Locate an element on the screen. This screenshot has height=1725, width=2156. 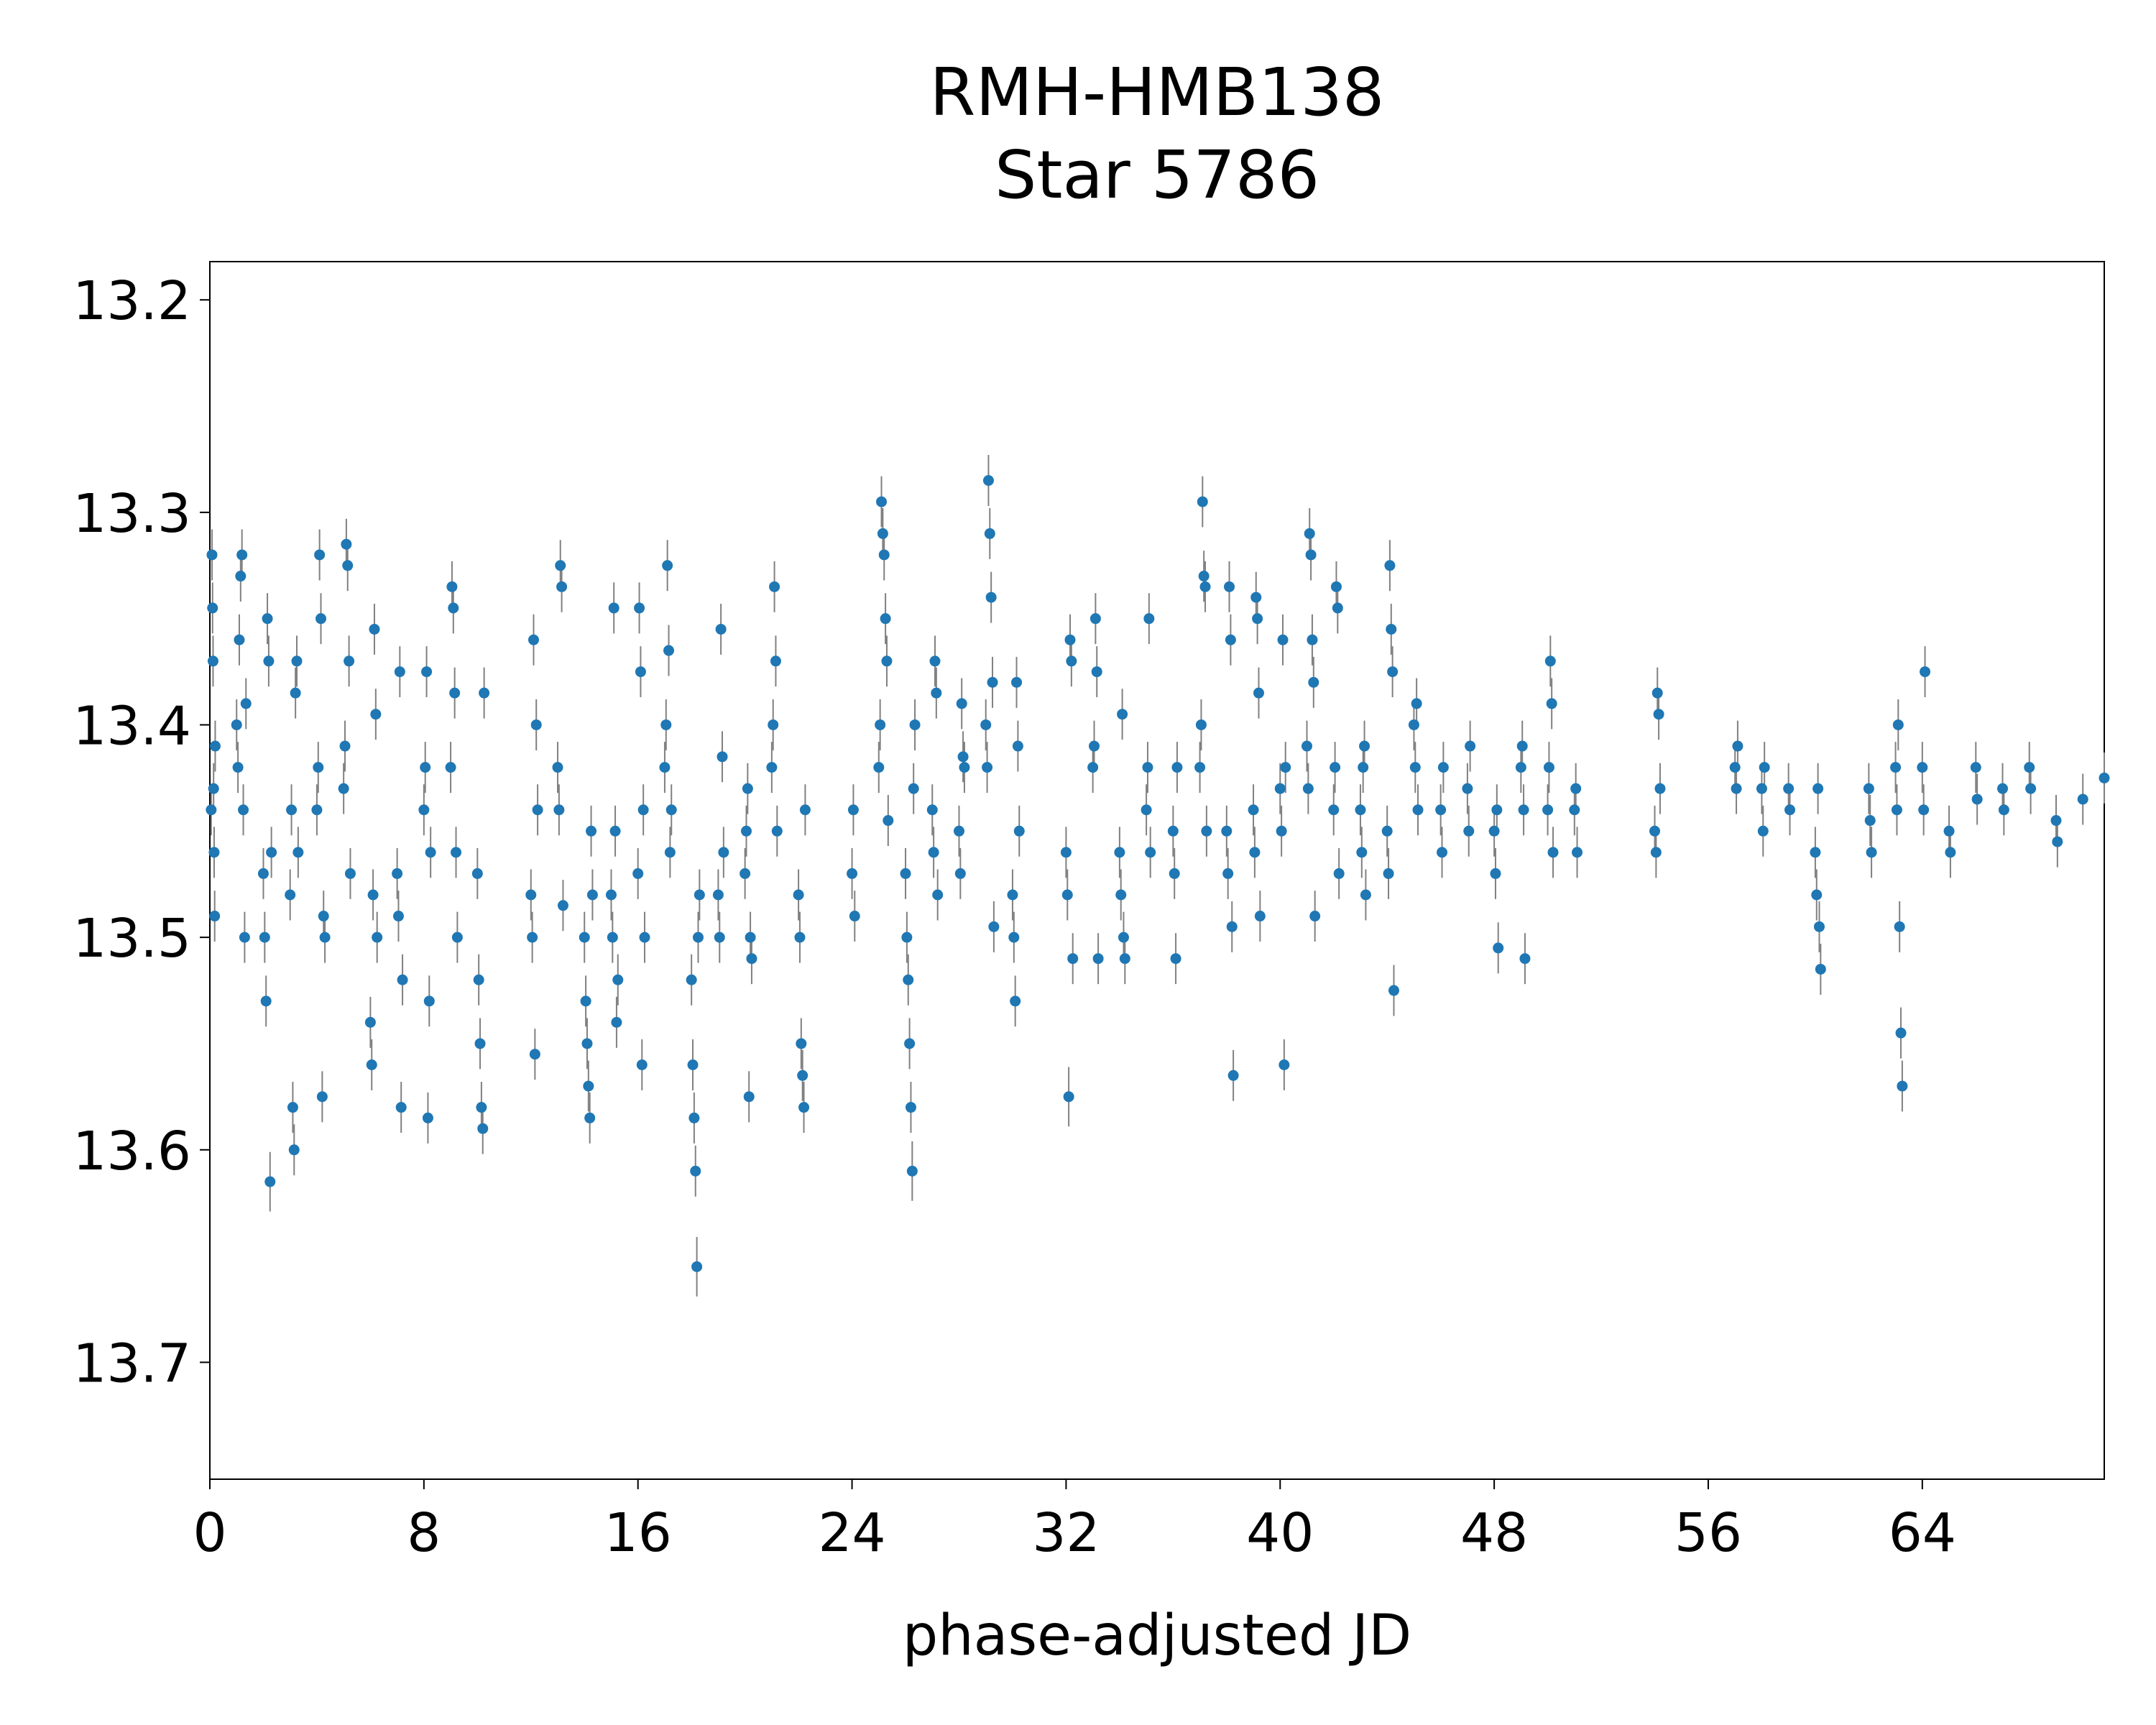
y-tick-label: 13.2 is located at coordinates (132, 301).